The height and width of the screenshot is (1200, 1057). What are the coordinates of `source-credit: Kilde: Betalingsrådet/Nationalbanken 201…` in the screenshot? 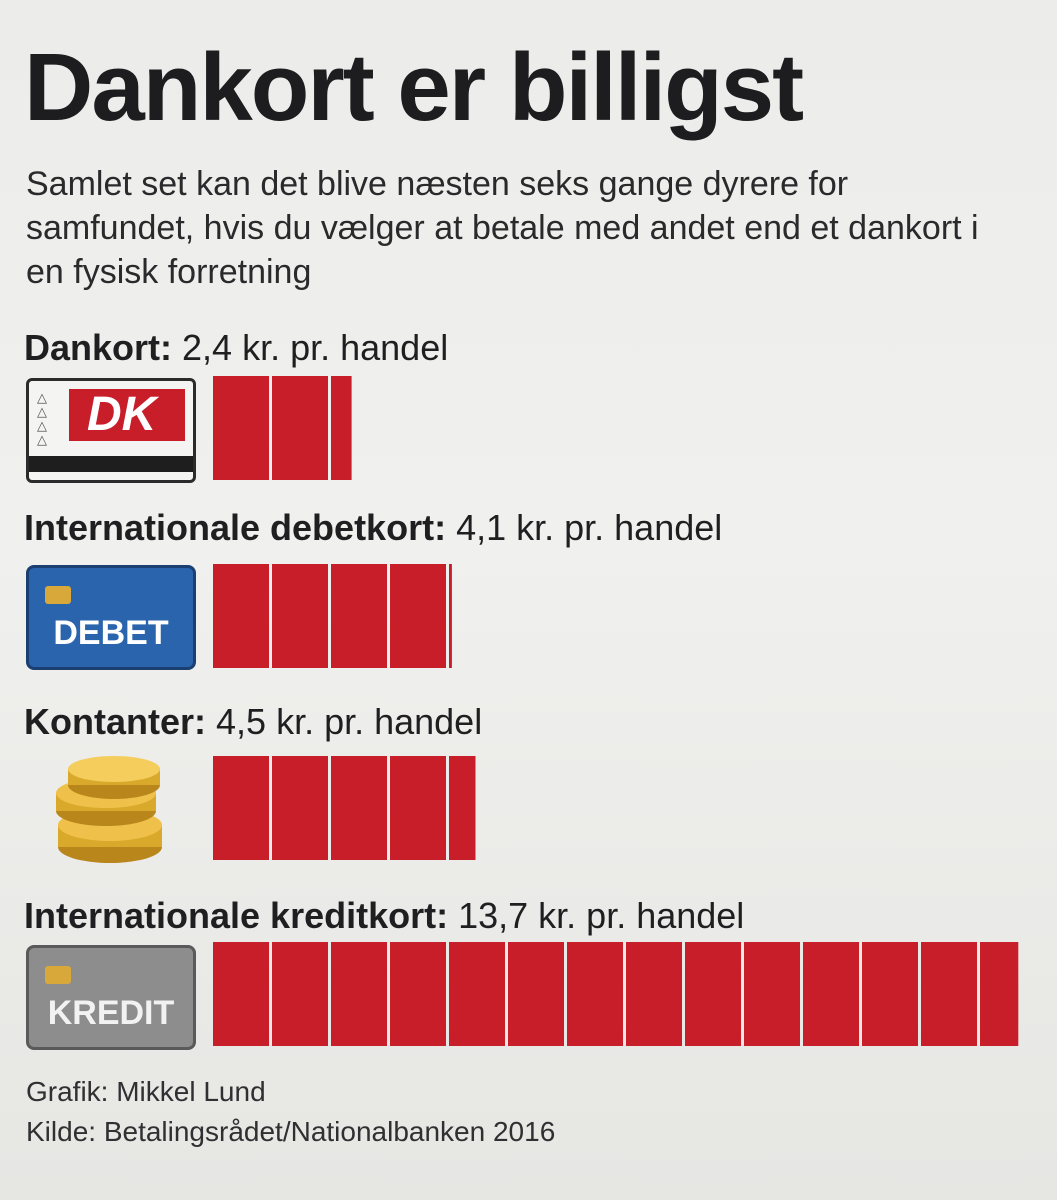 It's located at (291, 1131).